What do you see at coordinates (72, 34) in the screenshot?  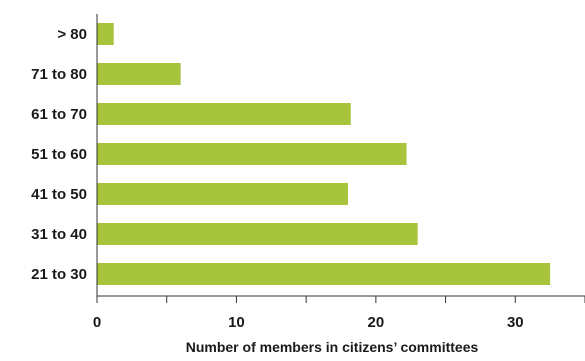 I see `category-label-6: > 80` at bounding box center [72, 34].